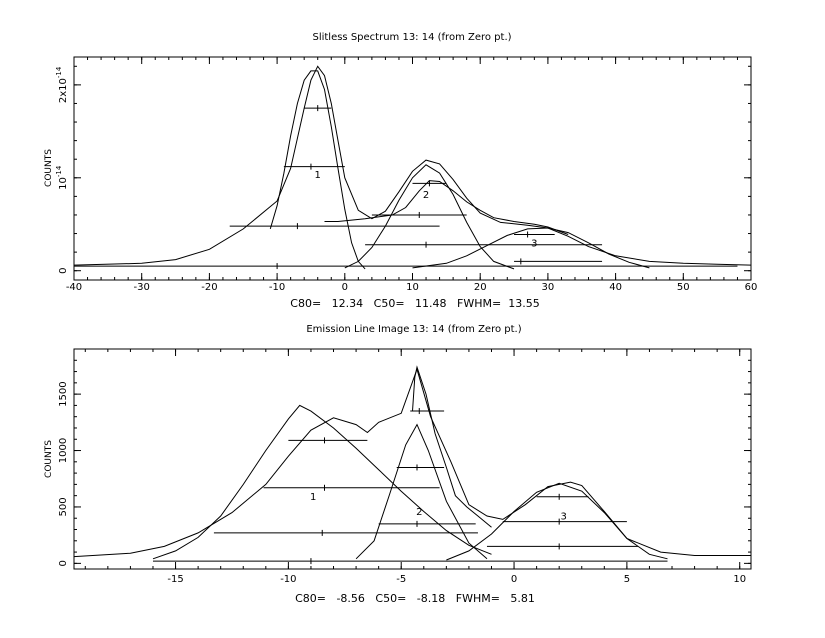  Describe the element at coordinates (63, 393) in the screenshot. I see `y-tick-label: 1500` at that location.